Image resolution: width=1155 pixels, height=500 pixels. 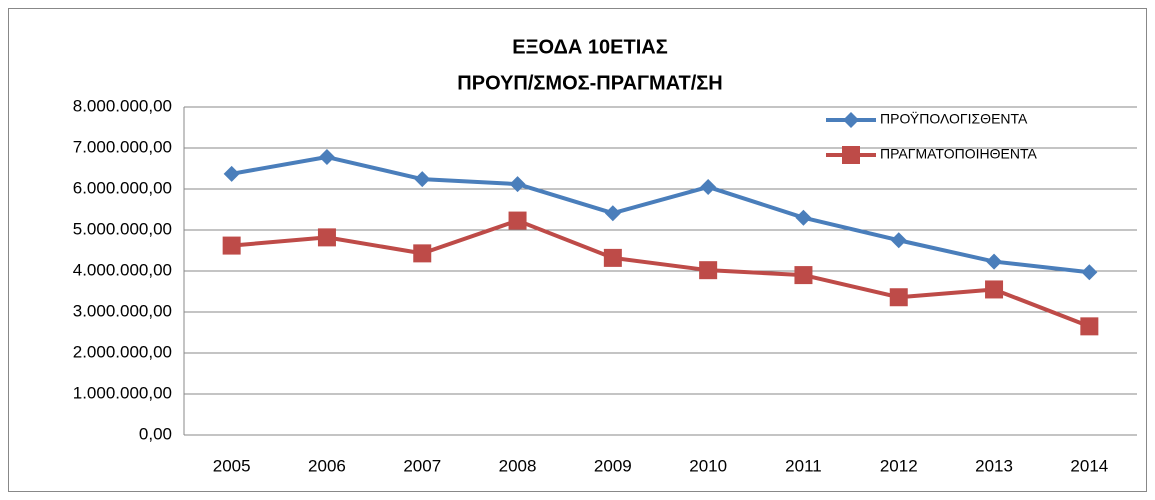 I want to click on y-tick-label: 4.000.000,00, so click(x=122, y=269).